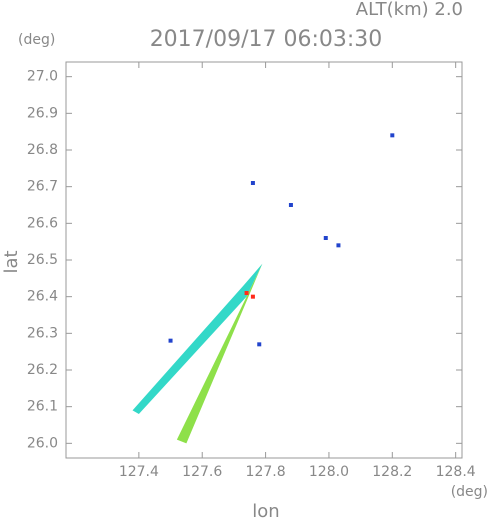 This screenshot has width=491, height=521. What do you see at coordinates (42, 150) in the screenshot?
I see `y-tick-label: 26.8` at bounding box center [42, 150].